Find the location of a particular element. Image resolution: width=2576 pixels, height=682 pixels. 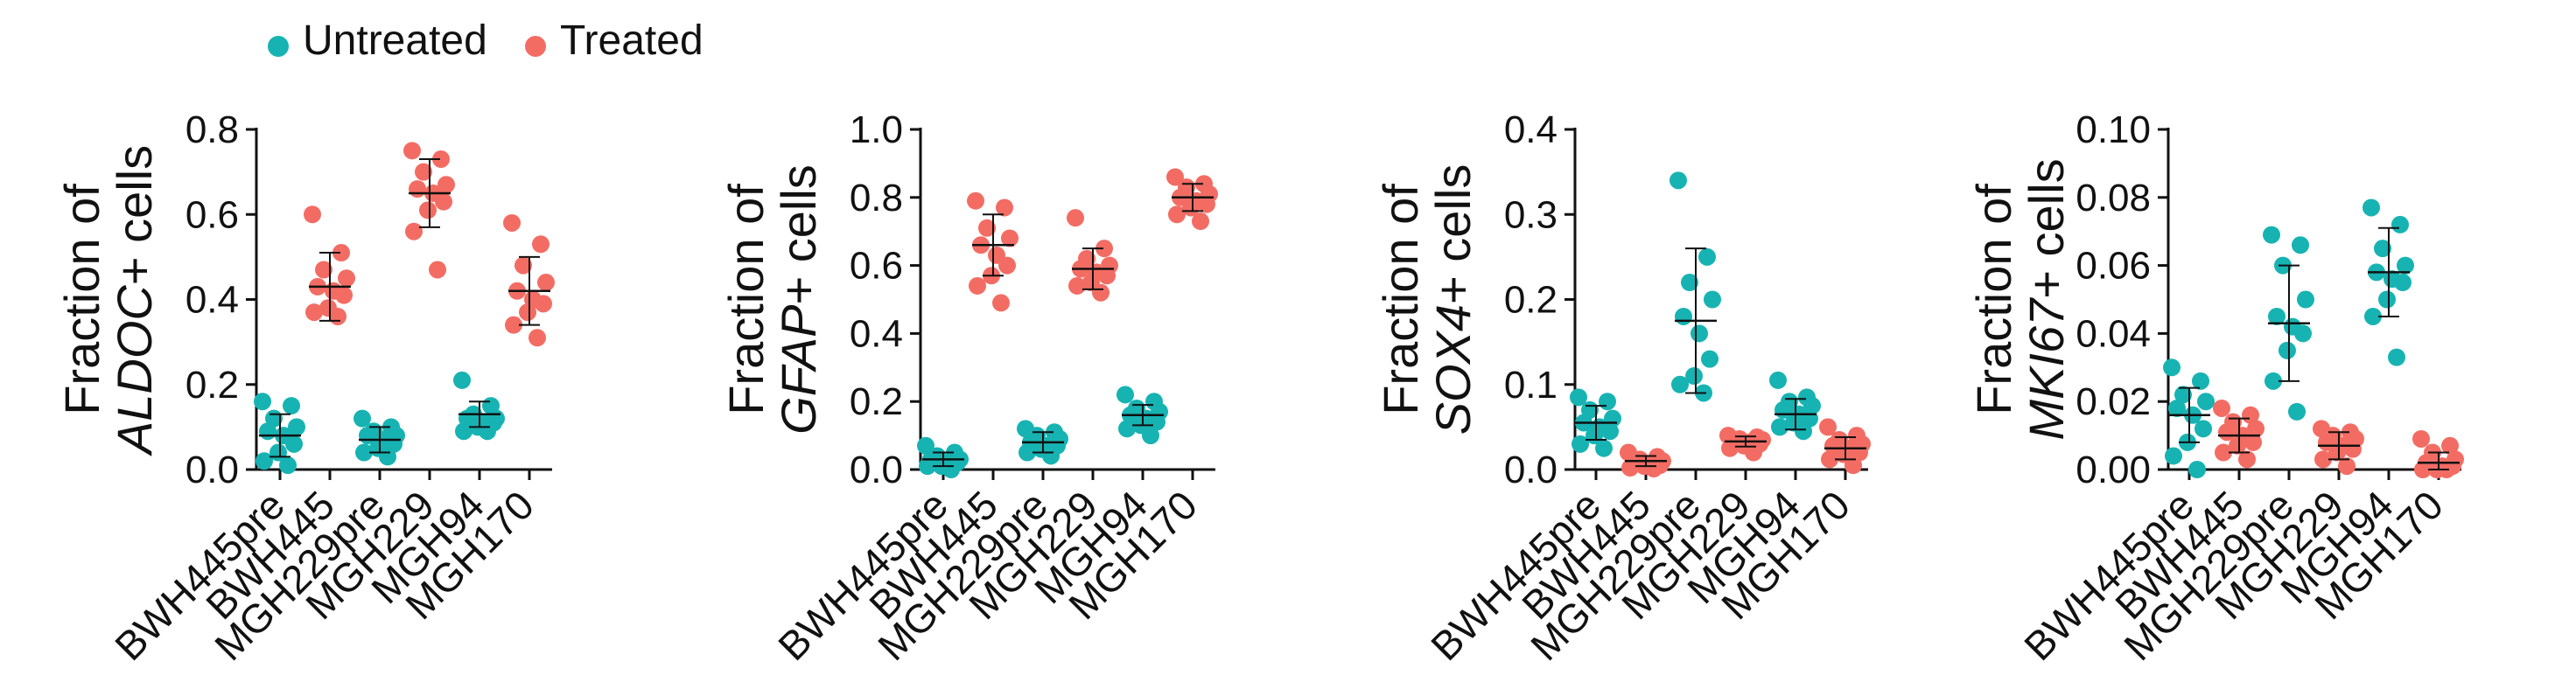

y-tick-label: 0.3 is located at coordinates (1531, 215).